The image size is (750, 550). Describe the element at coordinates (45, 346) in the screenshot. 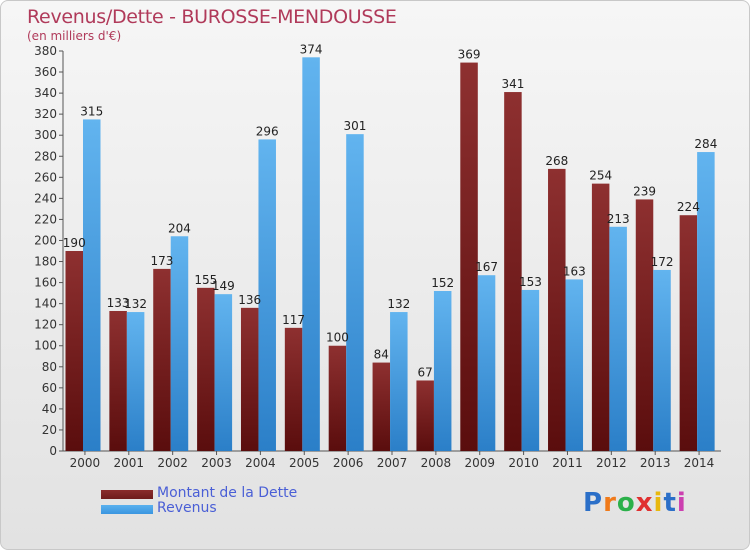

I see `y-tick-label: 100` at that location.